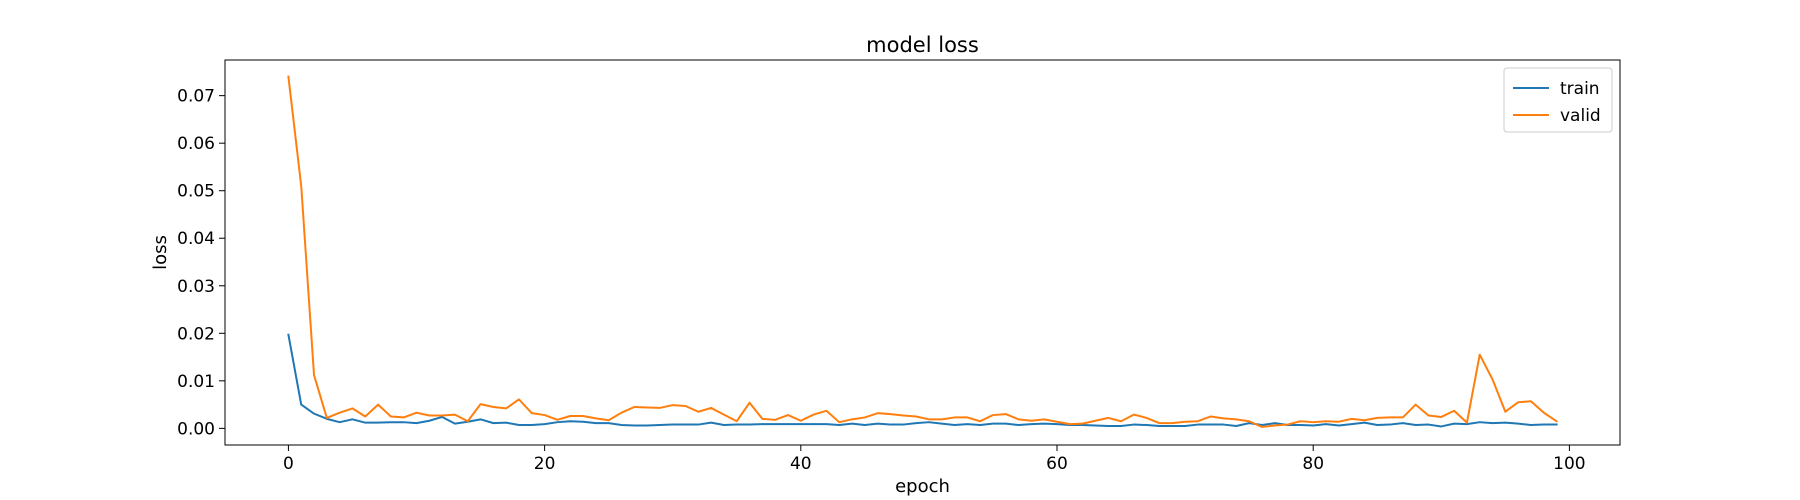 The image size is (1800, 500). I want to click on x-axis-title: epoch, so click(922, 486).